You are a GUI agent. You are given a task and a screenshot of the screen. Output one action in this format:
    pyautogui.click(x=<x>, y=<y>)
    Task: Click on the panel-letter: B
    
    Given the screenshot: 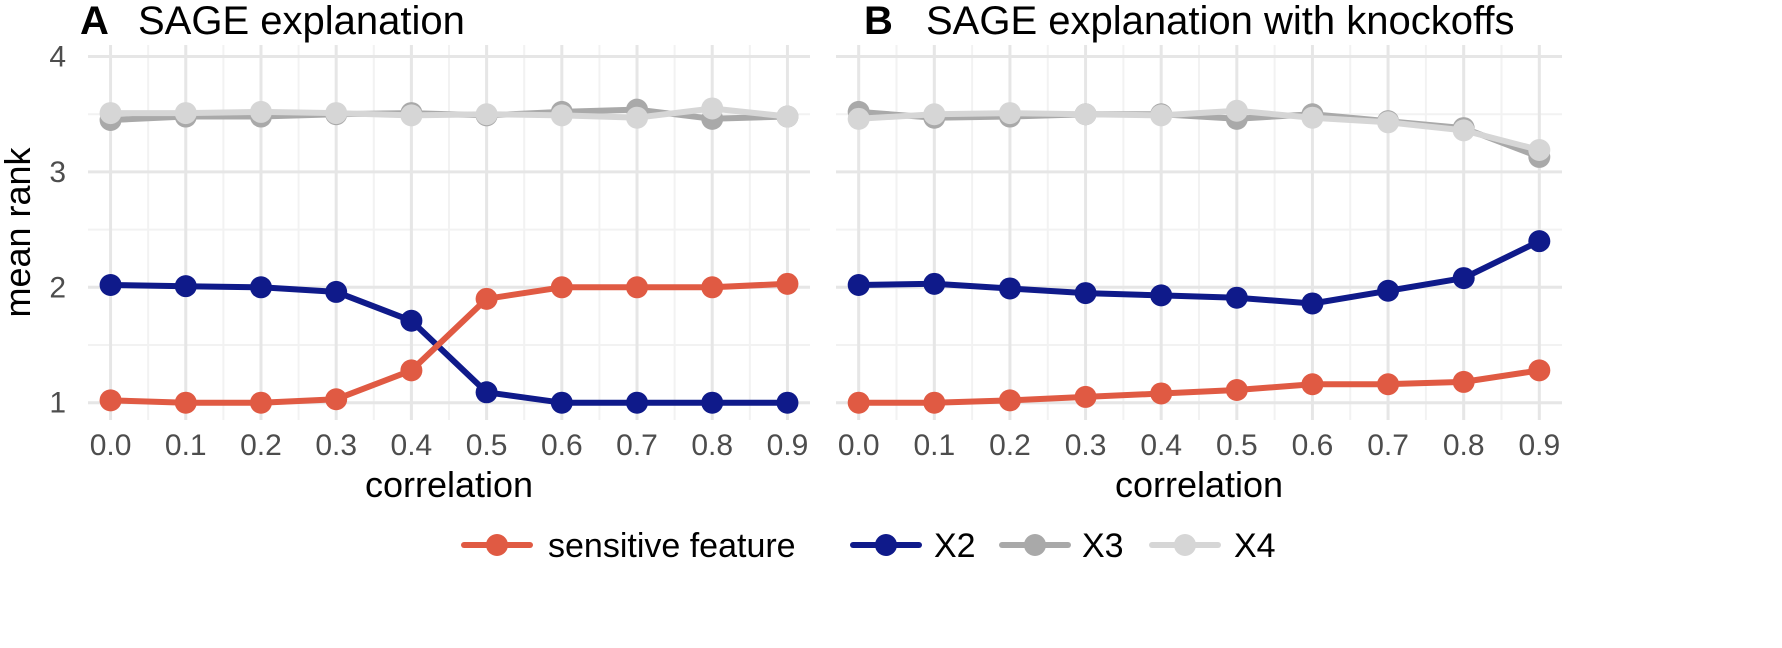 What is the action you would take?
    pyautogui.click(x=878, y=21)
    